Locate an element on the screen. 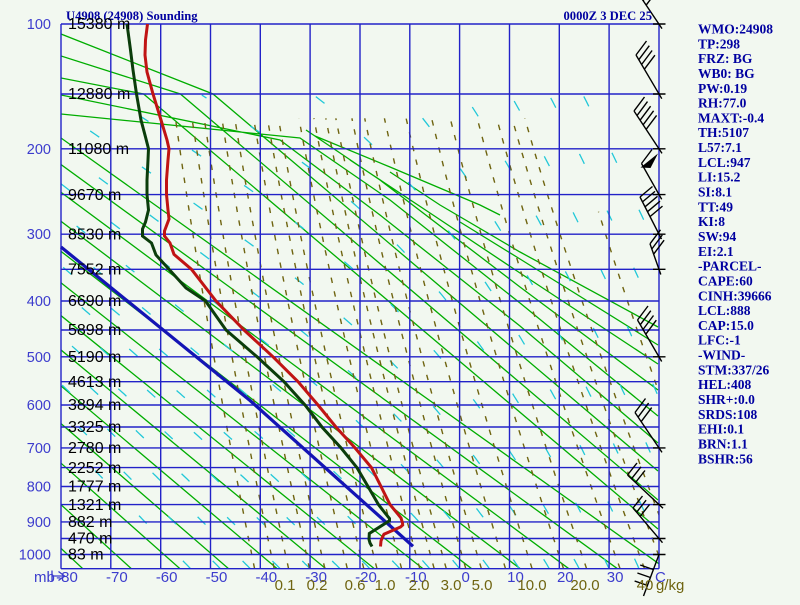 The height and width of the screenshot is (605, 800). svg-text: CAP:15.0 is located at coordinates (726, 325).